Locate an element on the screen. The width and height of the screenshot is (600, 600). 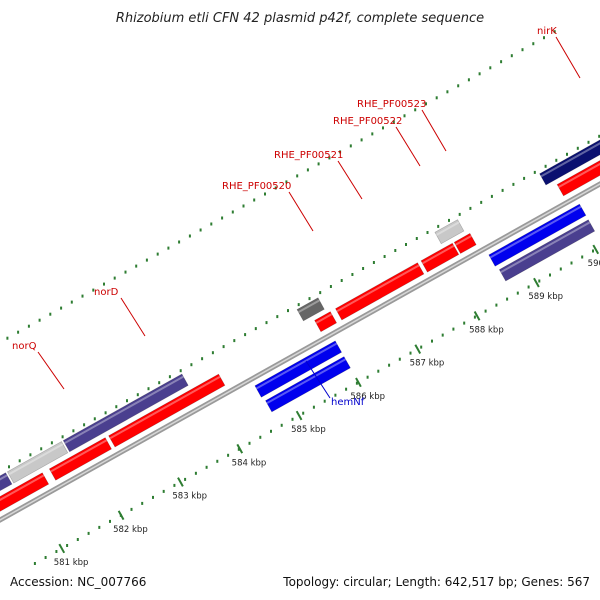
gene-purple-norQ is located at coordinates (6, 482).